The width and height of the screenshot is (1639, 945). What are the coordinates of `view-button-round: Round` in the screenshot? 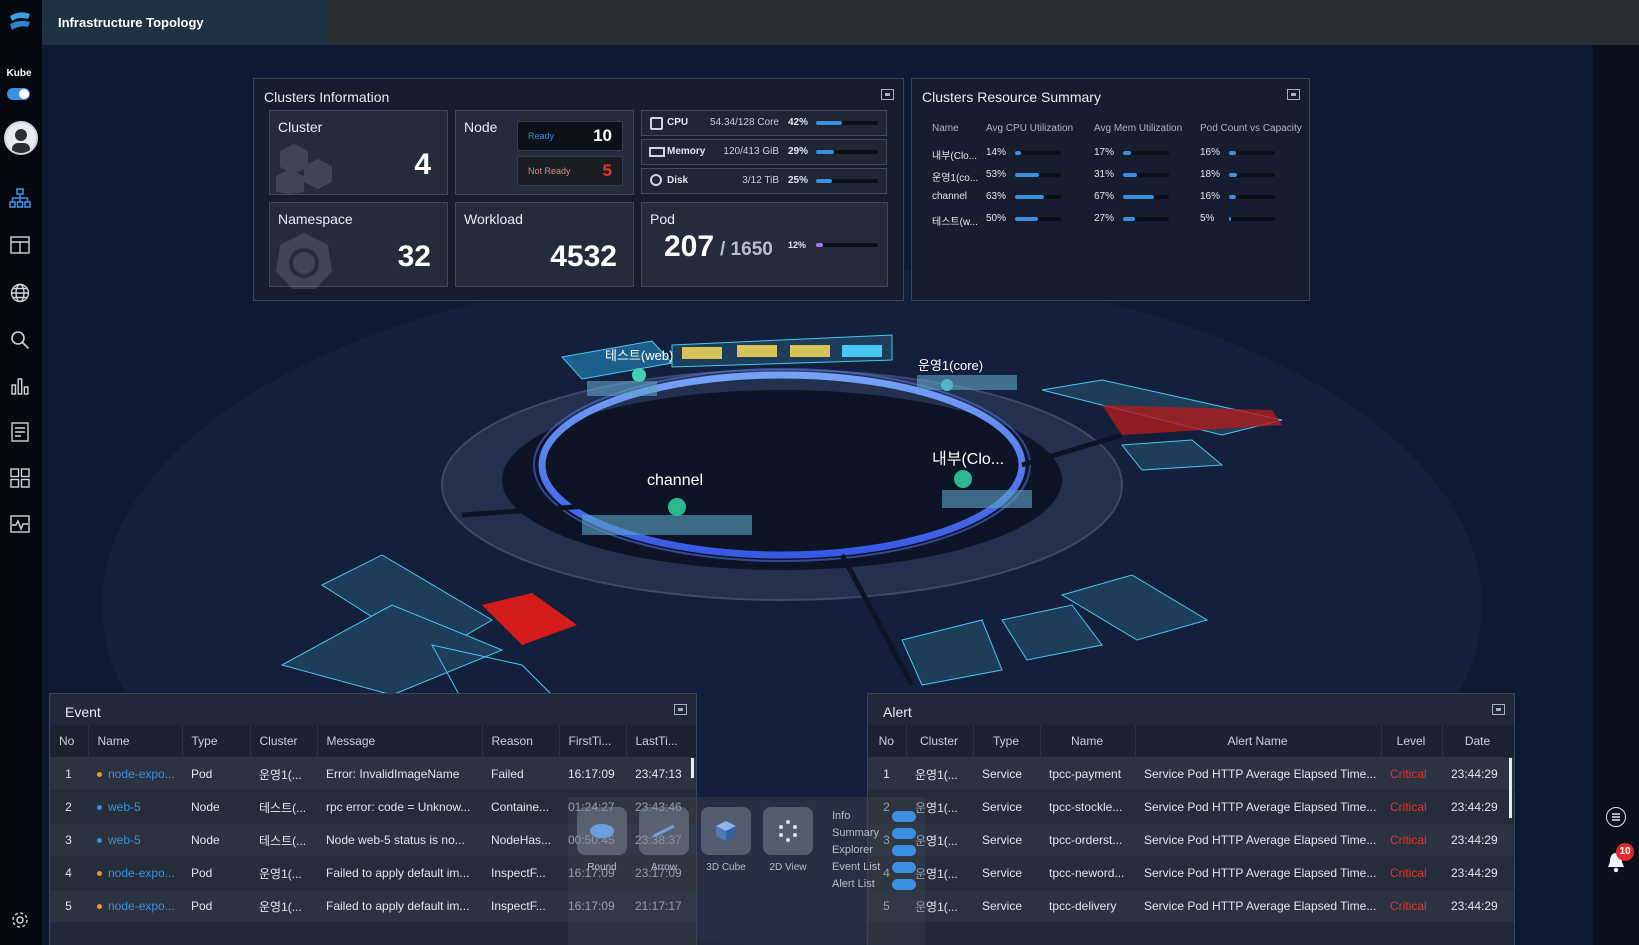 It's located at (602, 842).